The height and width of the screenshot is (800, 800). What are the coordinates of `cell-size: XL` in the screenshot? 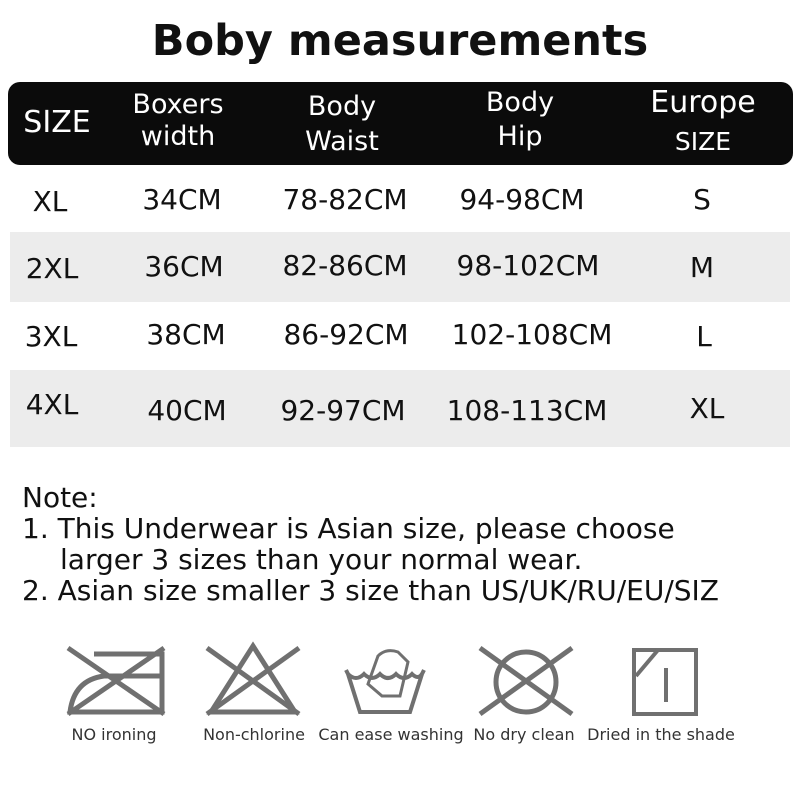 It's located at (50, 201).